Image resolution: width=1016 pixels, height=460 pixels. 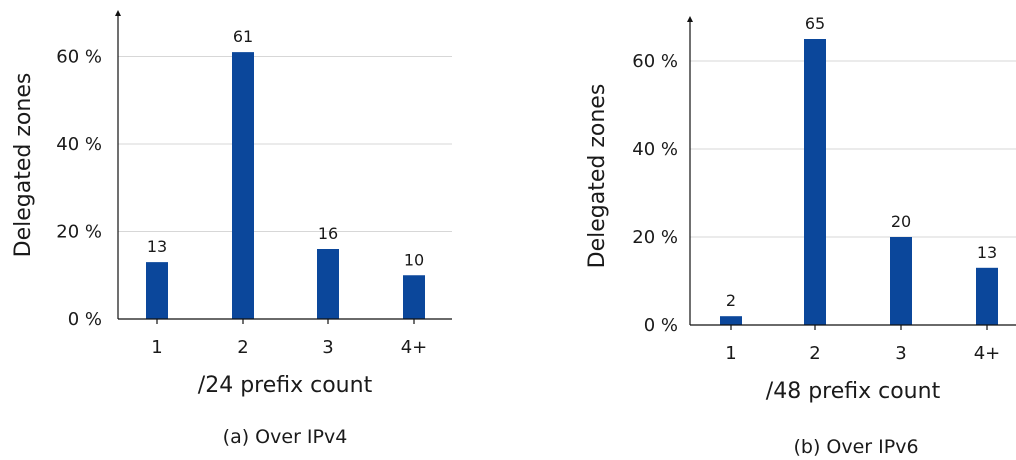 What do you see at coordinates (855, 447) in the screenshot?
I see `panel-caption: (b) Over IPv6` at bounding box center [855, 447].